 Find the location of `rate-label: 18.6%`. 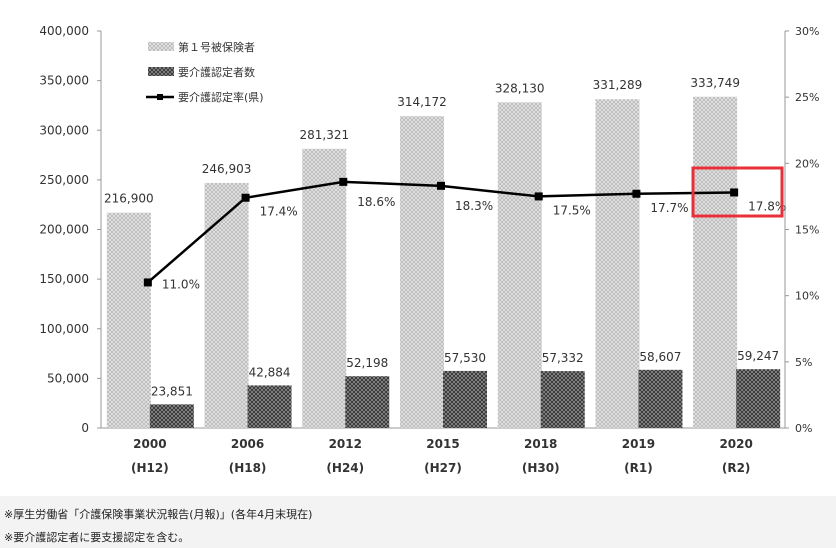

rate-label: 18.6% is located at coordinates (376, 202).